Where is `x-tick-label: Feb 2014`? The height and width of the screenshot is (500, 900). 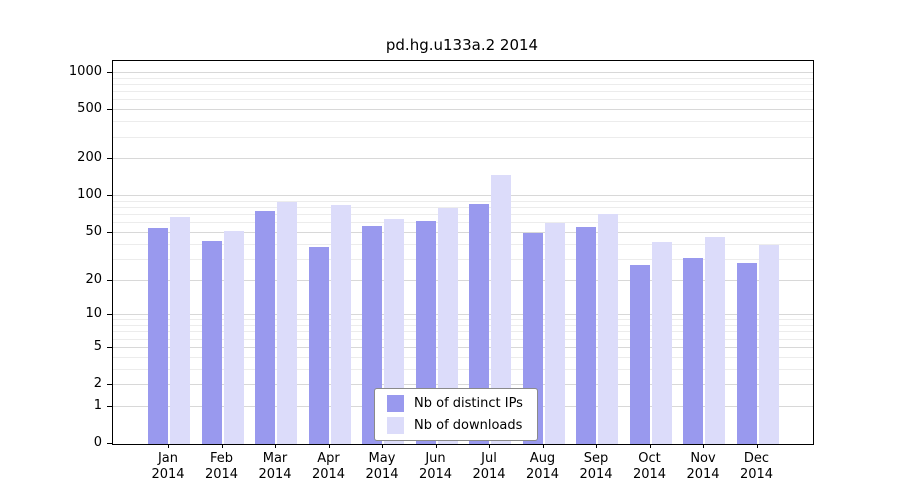
x-tick-label: Feb 2014 is located at coordinates (221, 466).